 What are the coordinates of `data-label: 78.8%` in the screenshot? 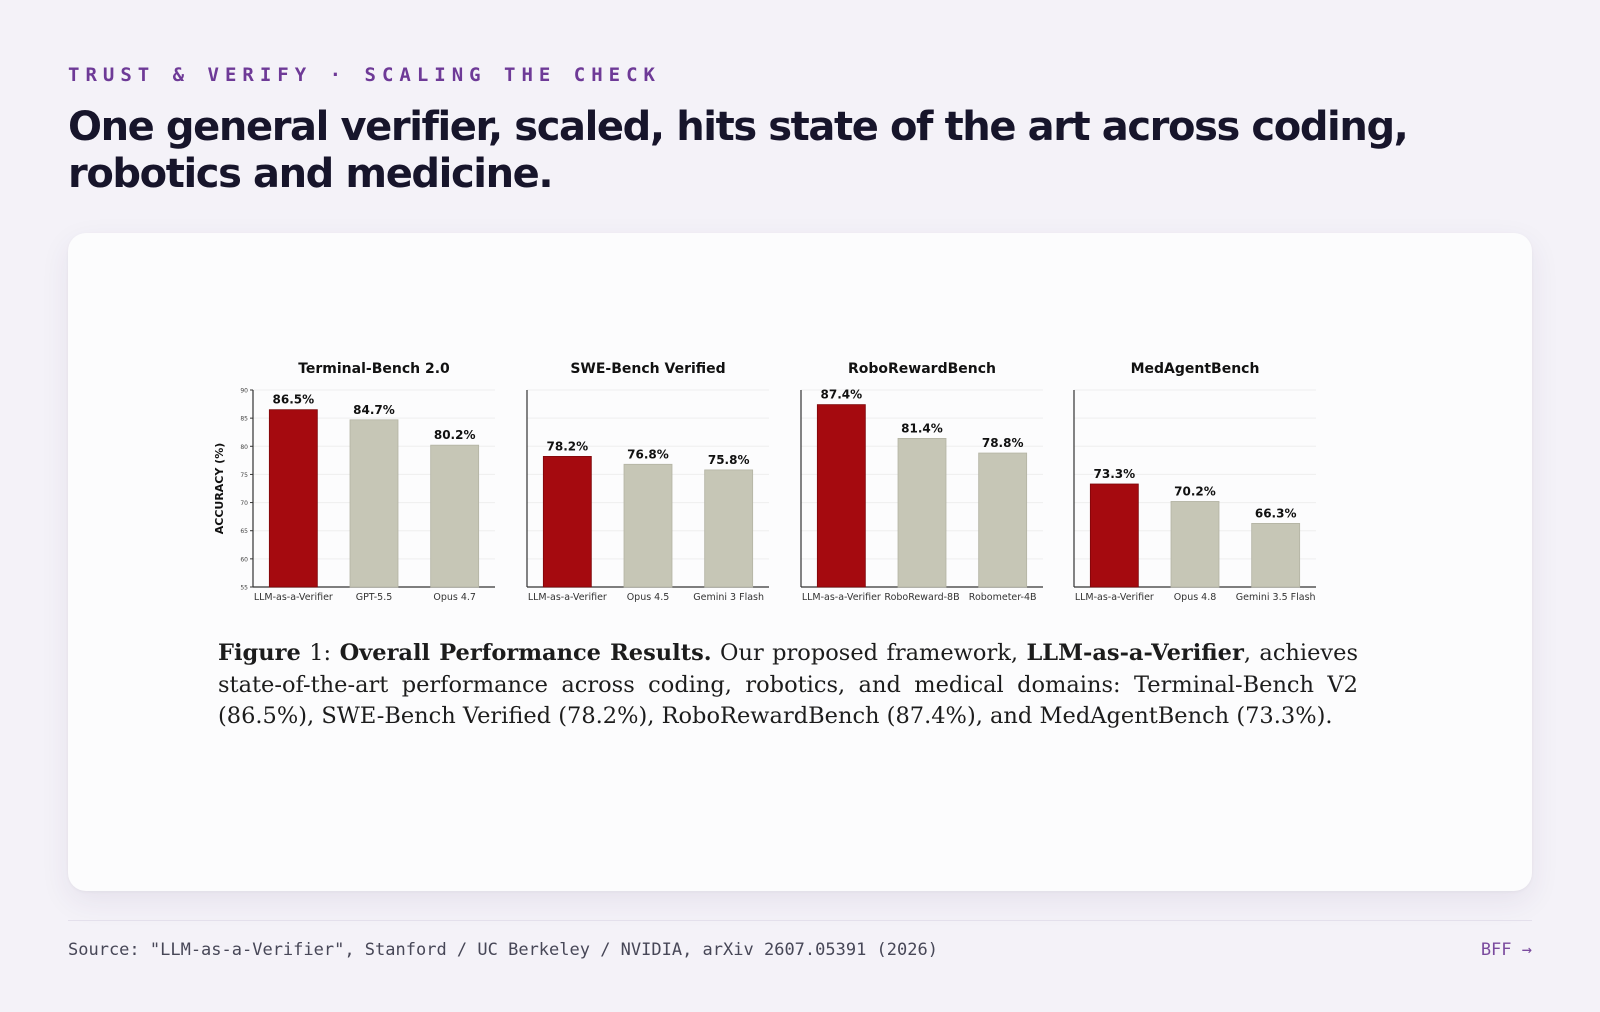 It's located at (1003, 443).